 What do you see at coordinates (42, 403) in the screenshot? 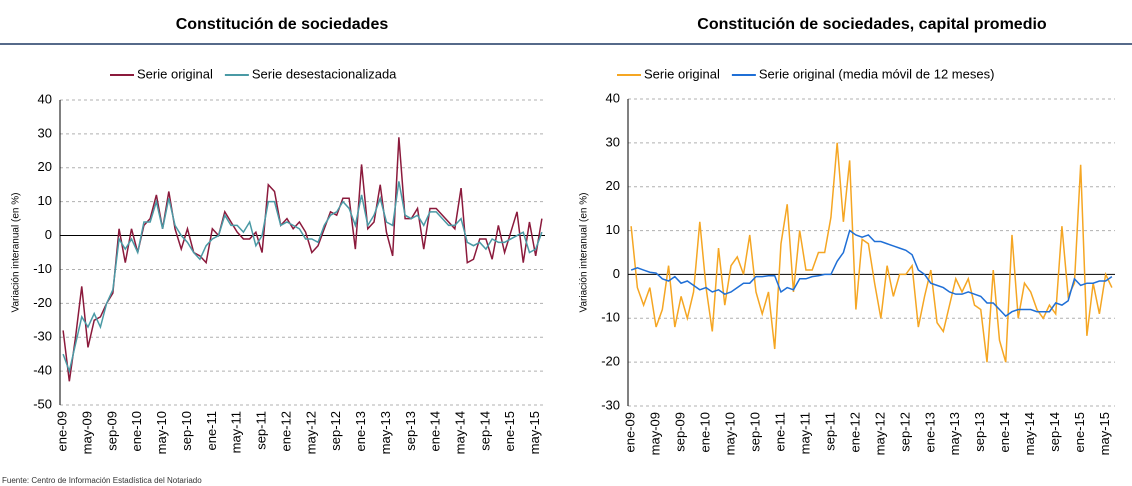
I see `y-tick-label: -50` at bounding box center [42, 403].